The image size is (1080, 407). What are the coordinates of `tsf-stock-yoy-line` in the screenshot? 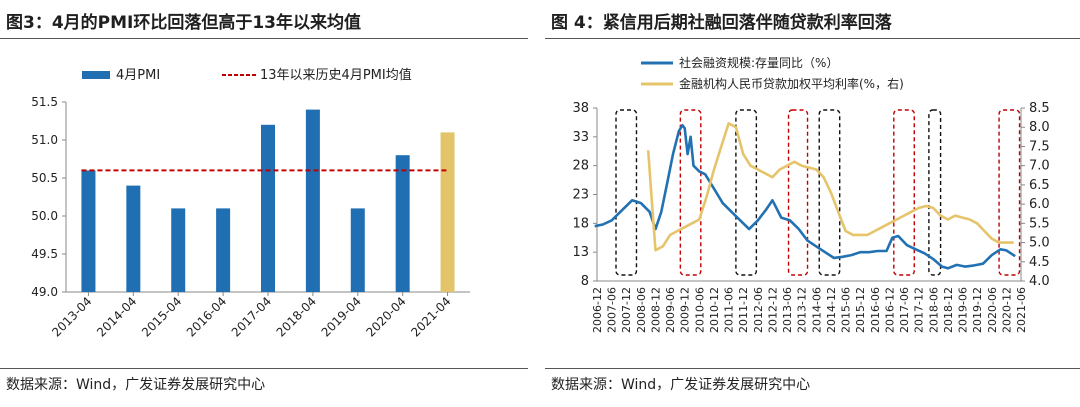 It's located at (805, 197).